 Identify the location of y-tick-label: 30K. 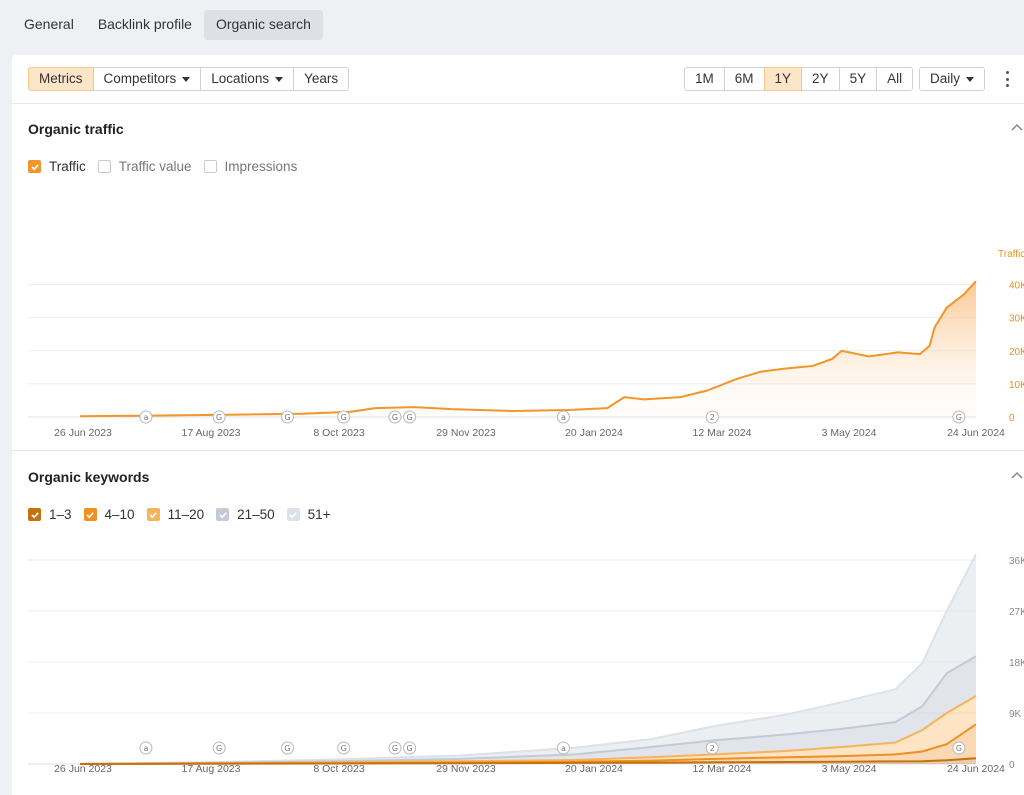
(1016, 319).